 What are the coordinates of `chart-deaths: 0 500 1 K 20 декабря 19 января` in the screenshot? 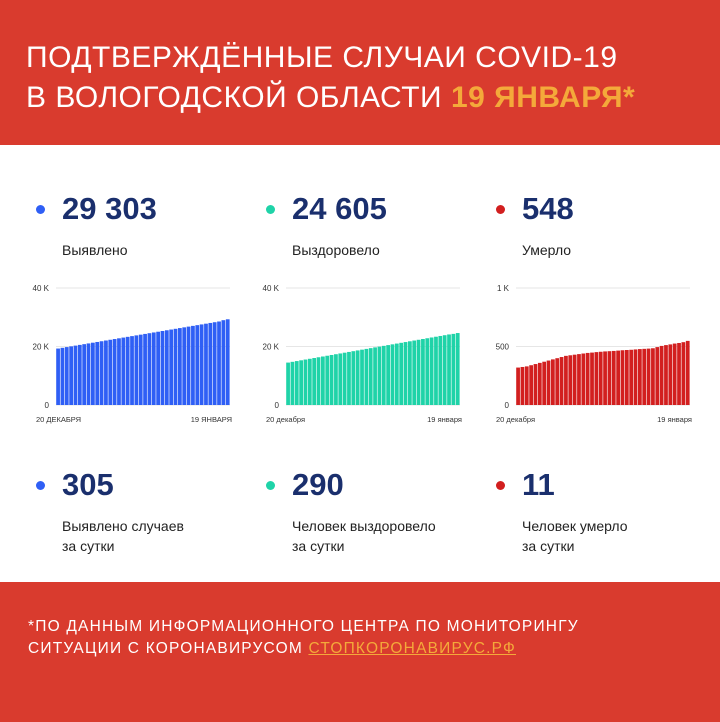 It's located at (587, 355).